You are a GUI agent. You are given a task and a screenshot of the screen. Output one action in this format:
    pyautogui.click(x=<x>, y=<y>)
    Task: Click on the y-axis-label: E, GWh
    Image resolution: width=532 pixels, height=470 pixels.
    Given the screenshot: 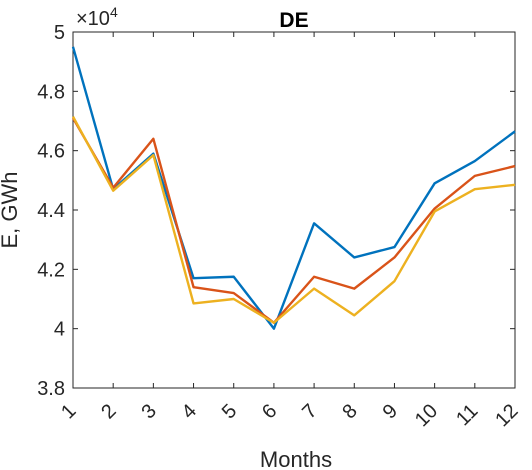 What is the action you would take?
    pyautogui.click(x=11, y=209)
    